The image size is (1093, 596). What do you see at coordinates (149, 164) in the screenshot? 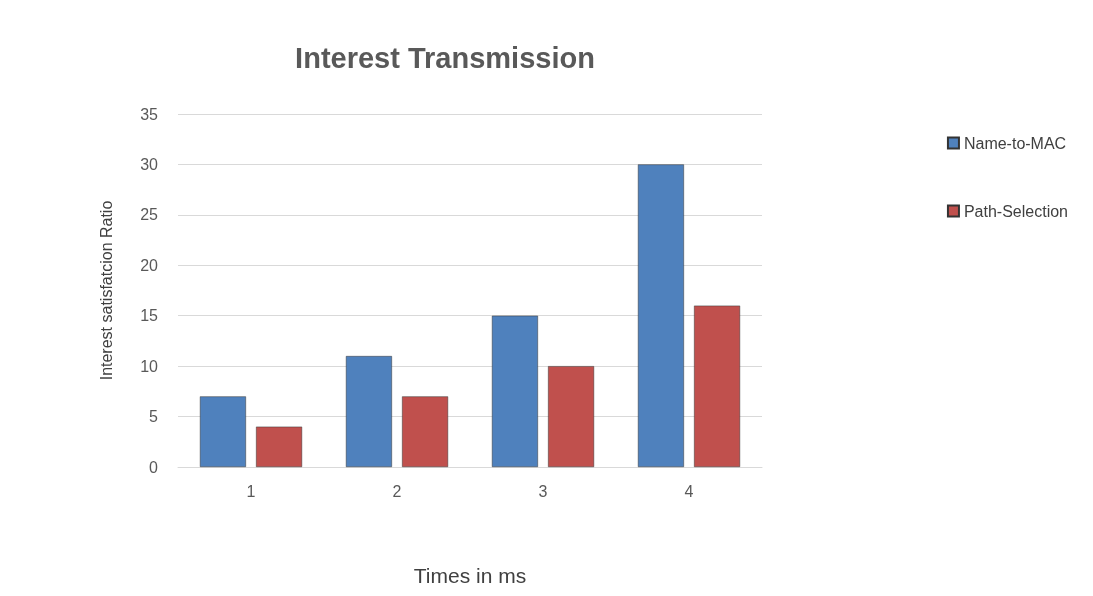
I see `y-tick-label: 30` at bounding box center [149, 164].